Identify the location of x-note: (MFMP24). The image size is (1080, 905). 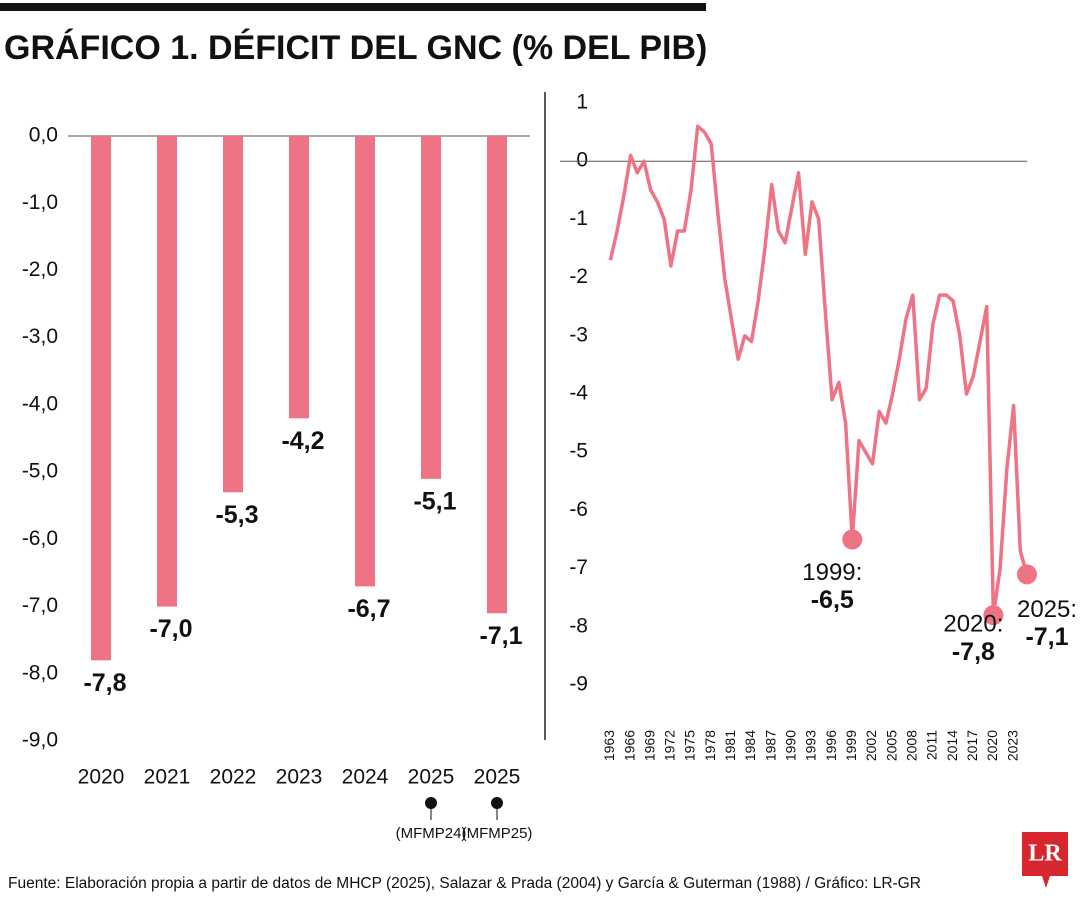
(431, 833).